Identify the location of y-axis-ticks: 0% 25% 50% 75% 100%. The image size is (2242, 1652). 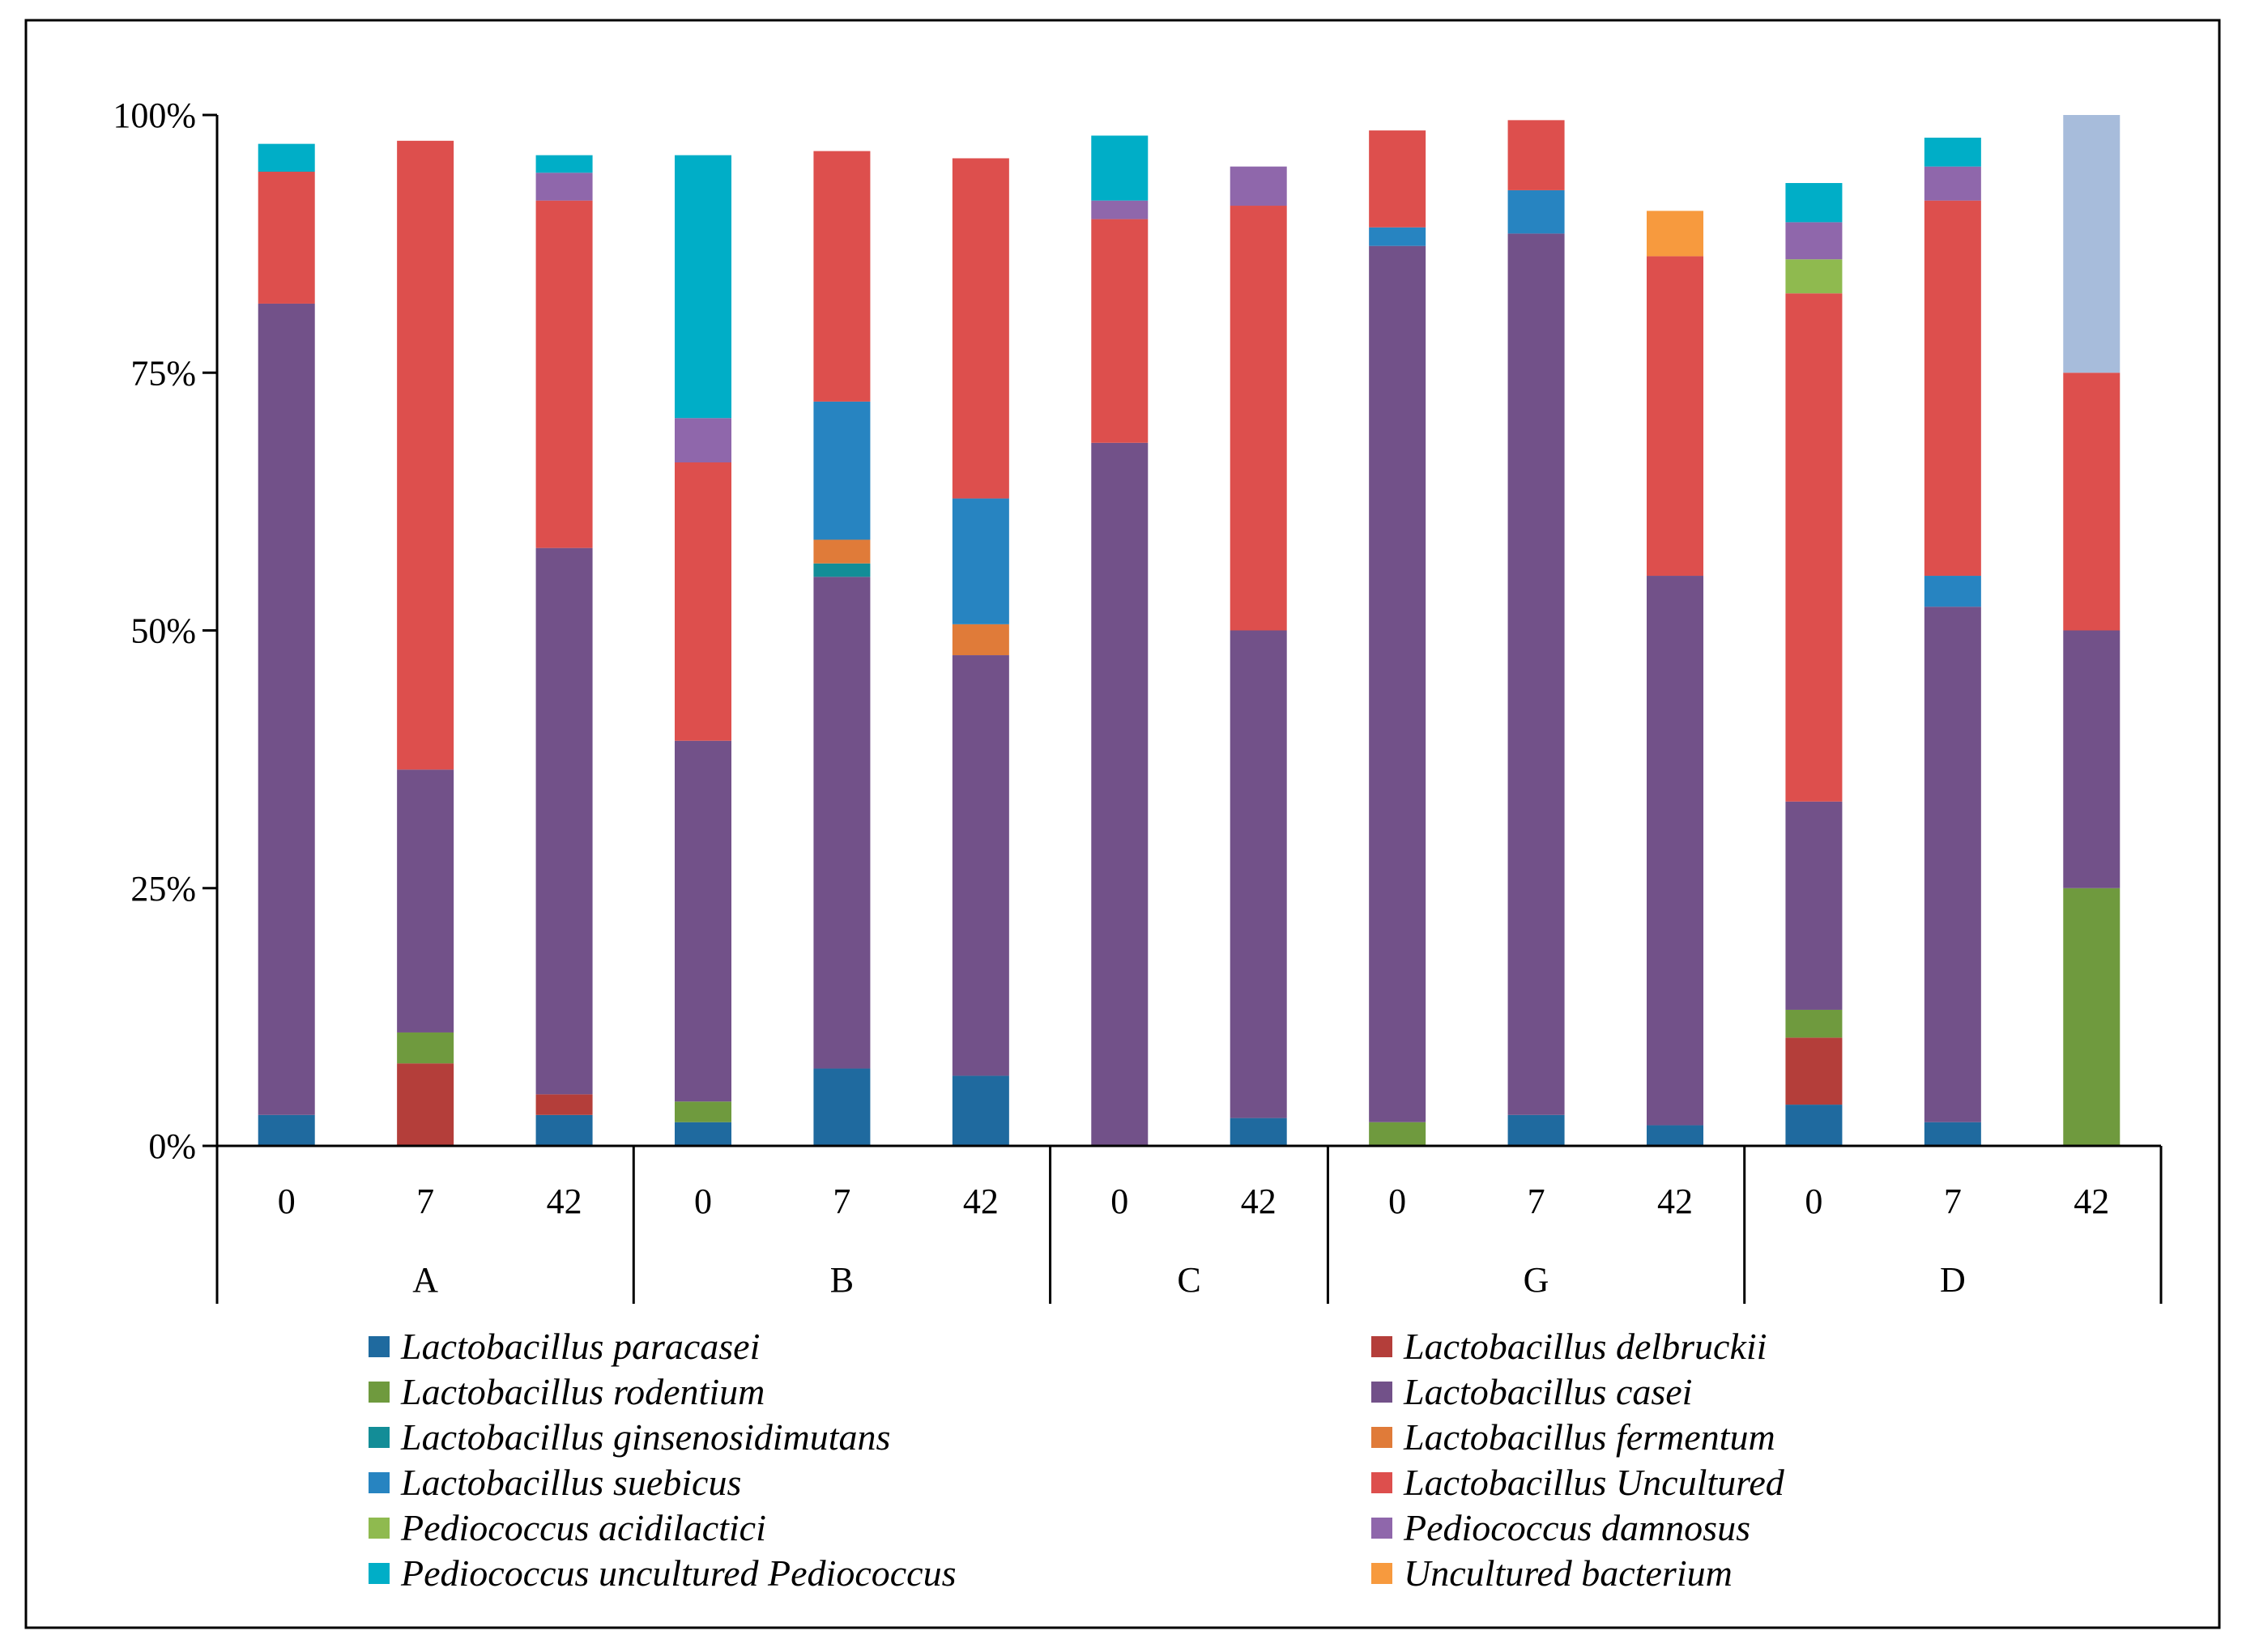
(165, 631).